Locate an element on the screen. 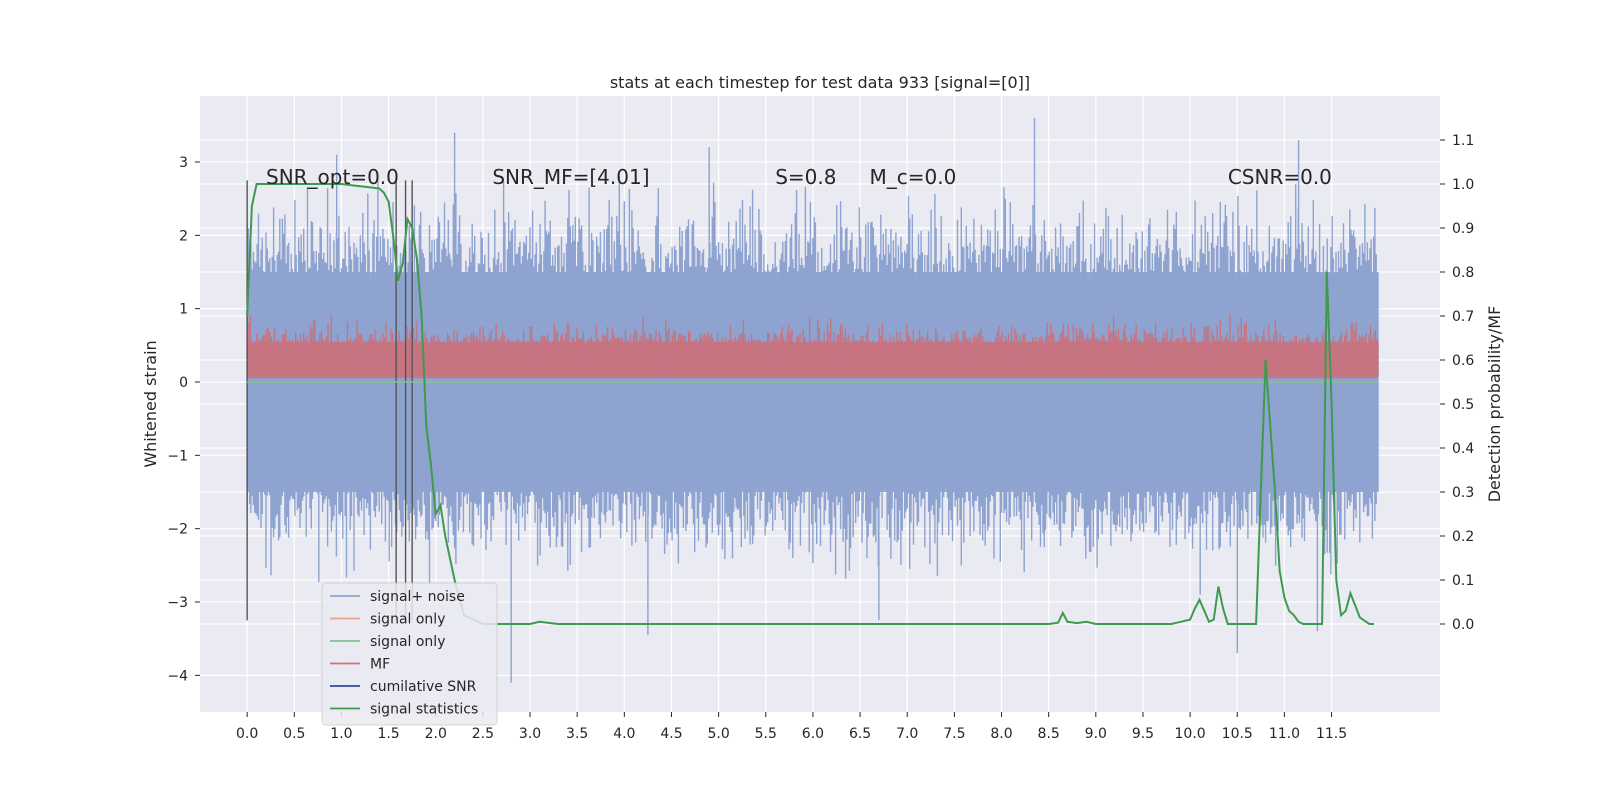 This screenshot has width=1600, height=804. y-axis-left-ticks: 3 2 1 0 −1 −2 −3 −4 is located at coordinates (183, 419).